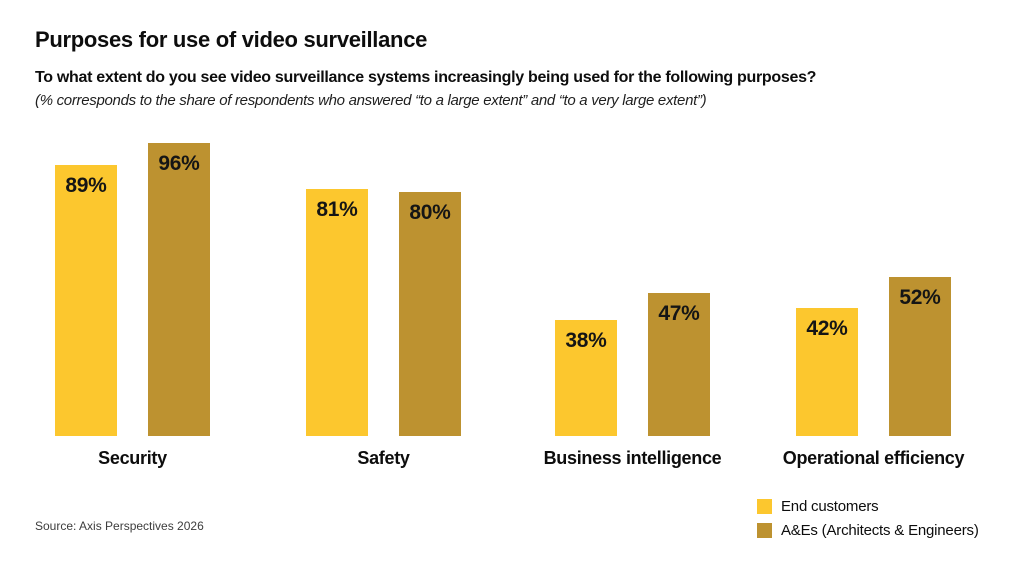 This screenshot has width=1024, height=576. I want to click on bar-end-customers-business-intelligence: 38%, so click(586, 378).